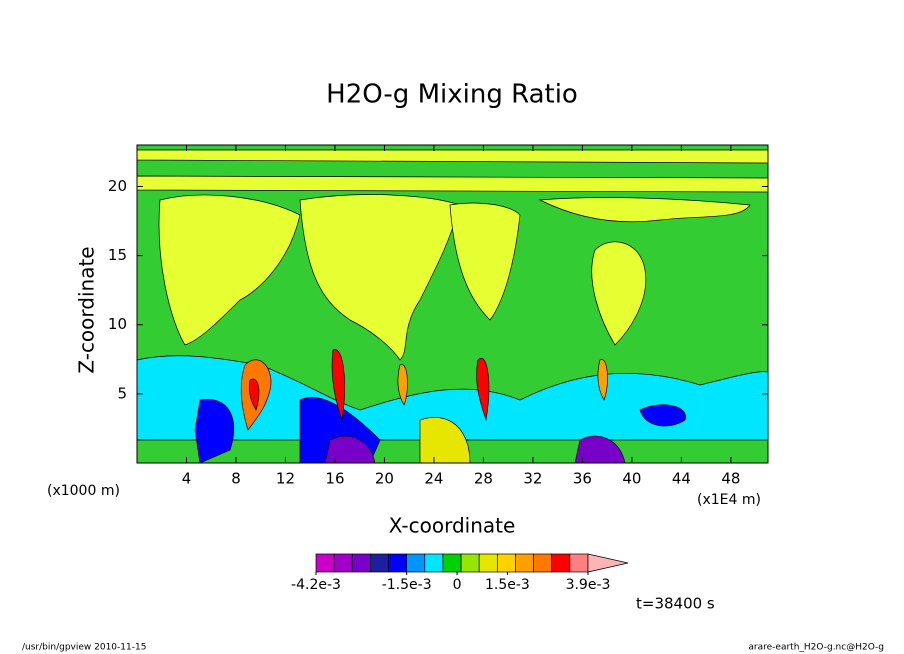  What do you see at coordinates (457, 585) in the screenshot?
I see `colorbar-tick-label: 0` at bounding box center [457, 585].